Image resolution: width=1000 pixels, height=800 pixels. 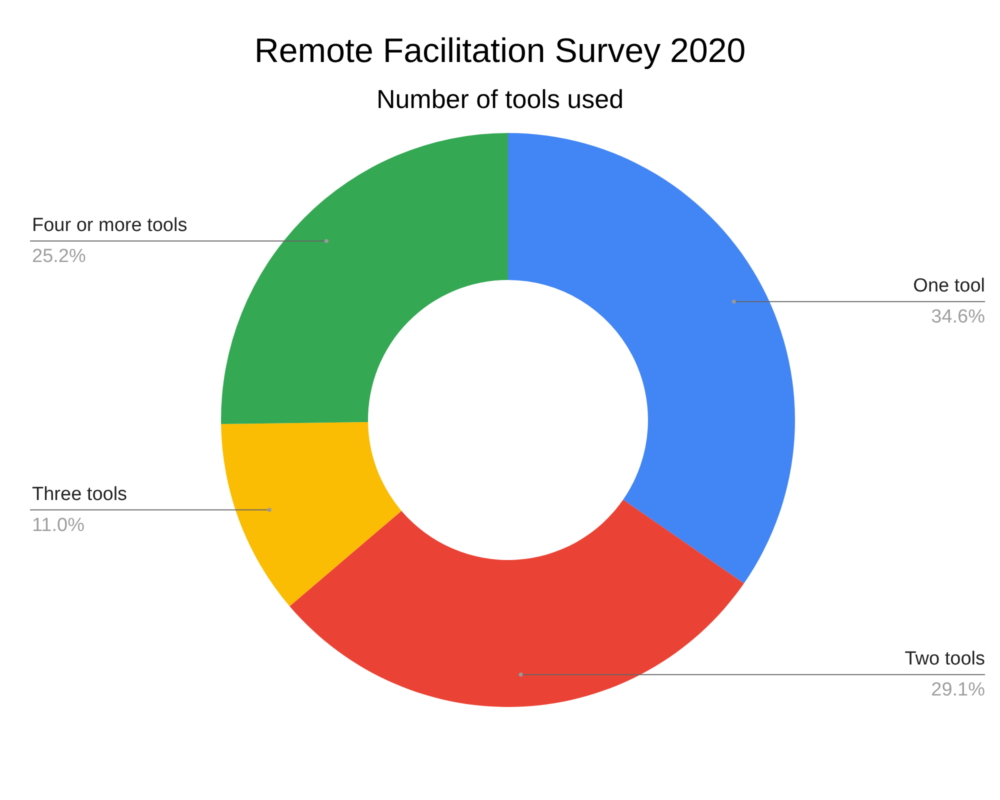 I want to click on data-label: 11.0%, so click(x=58, y=525).